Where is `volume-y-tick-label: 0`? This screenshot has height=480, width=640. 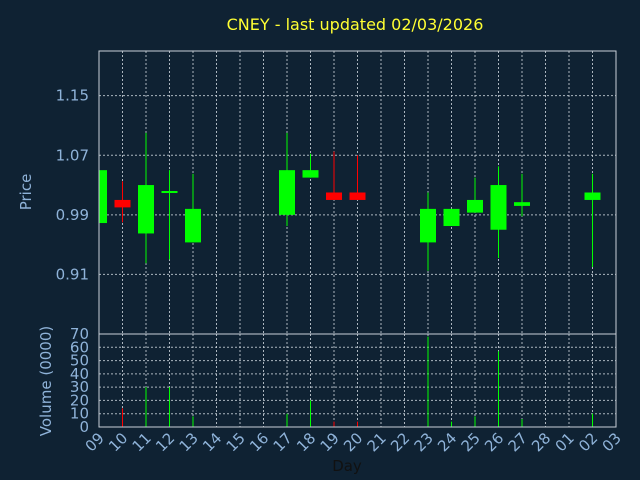
volume-y-tick-label: 0 is located at coordinates (84, 427).